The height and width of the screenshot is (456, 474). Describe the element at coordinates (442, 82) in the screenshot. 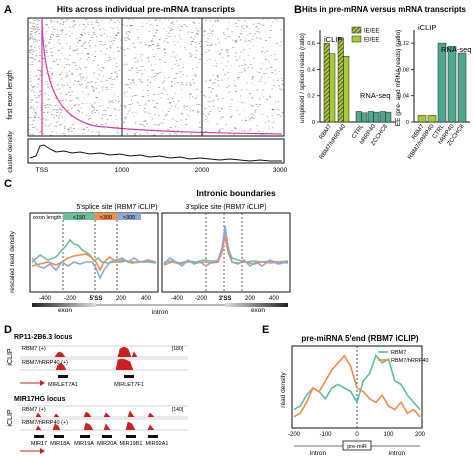

I see `bar-ee` at that location.